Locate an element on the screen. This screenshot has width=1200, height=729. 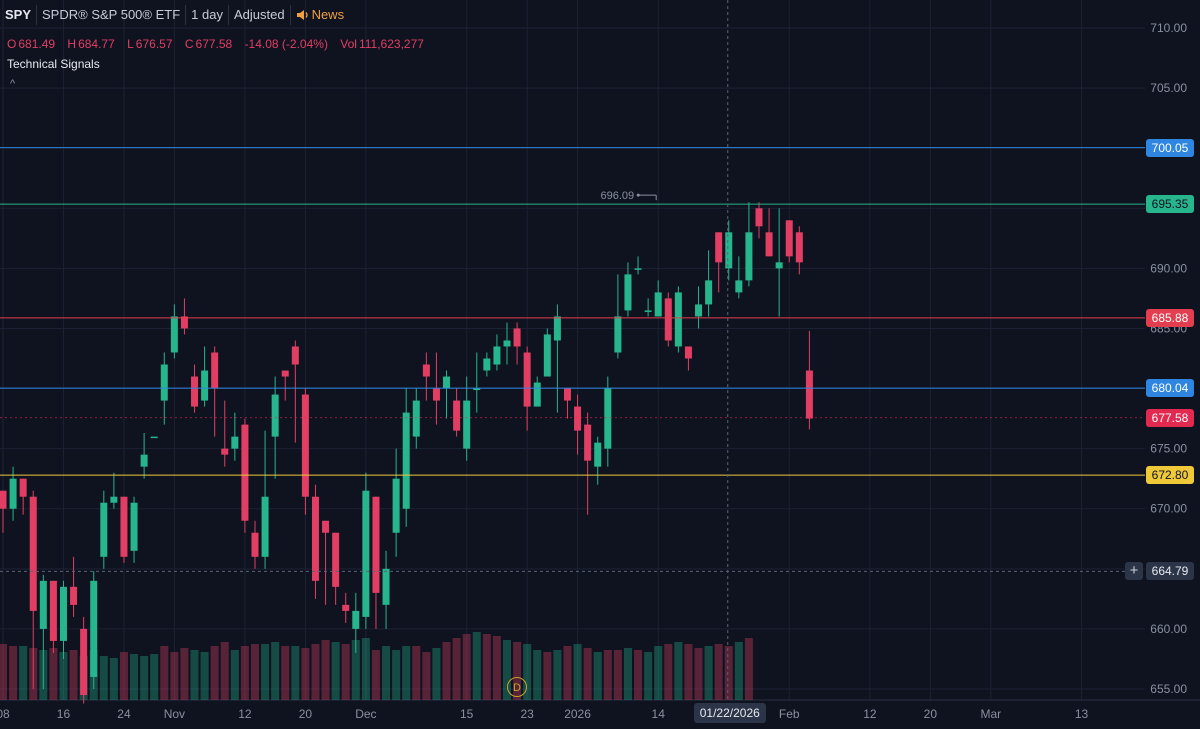
y-tick-label: 660.00 is located at coordinates (1168, 629).